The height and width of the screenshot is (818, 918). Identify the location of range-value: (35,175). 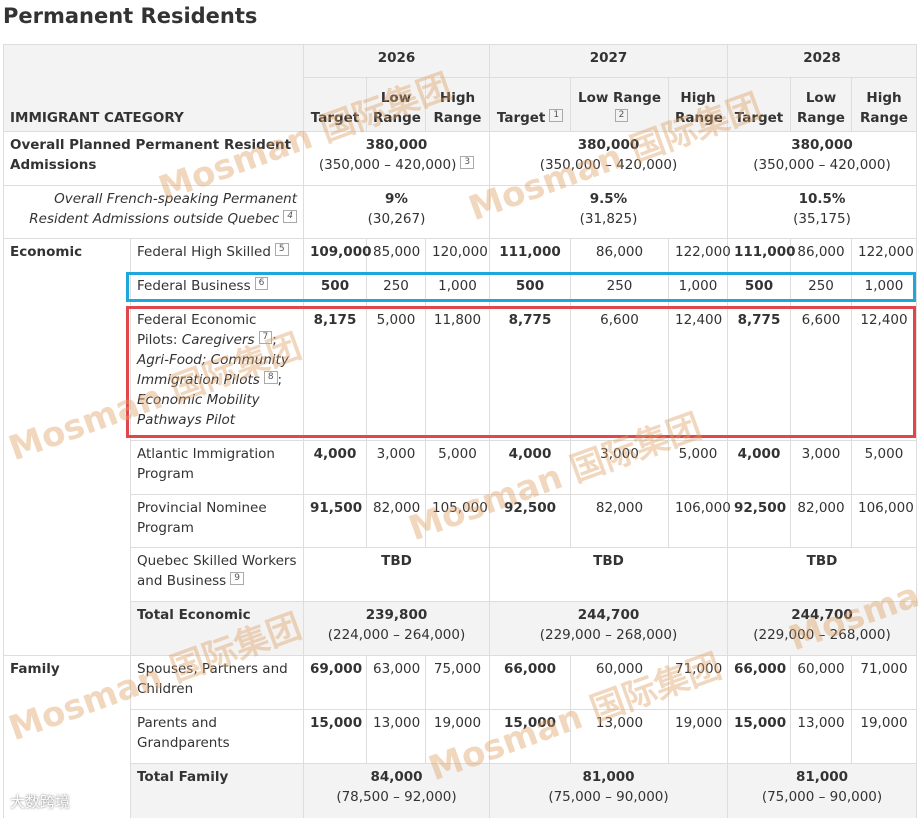
(822, 219).